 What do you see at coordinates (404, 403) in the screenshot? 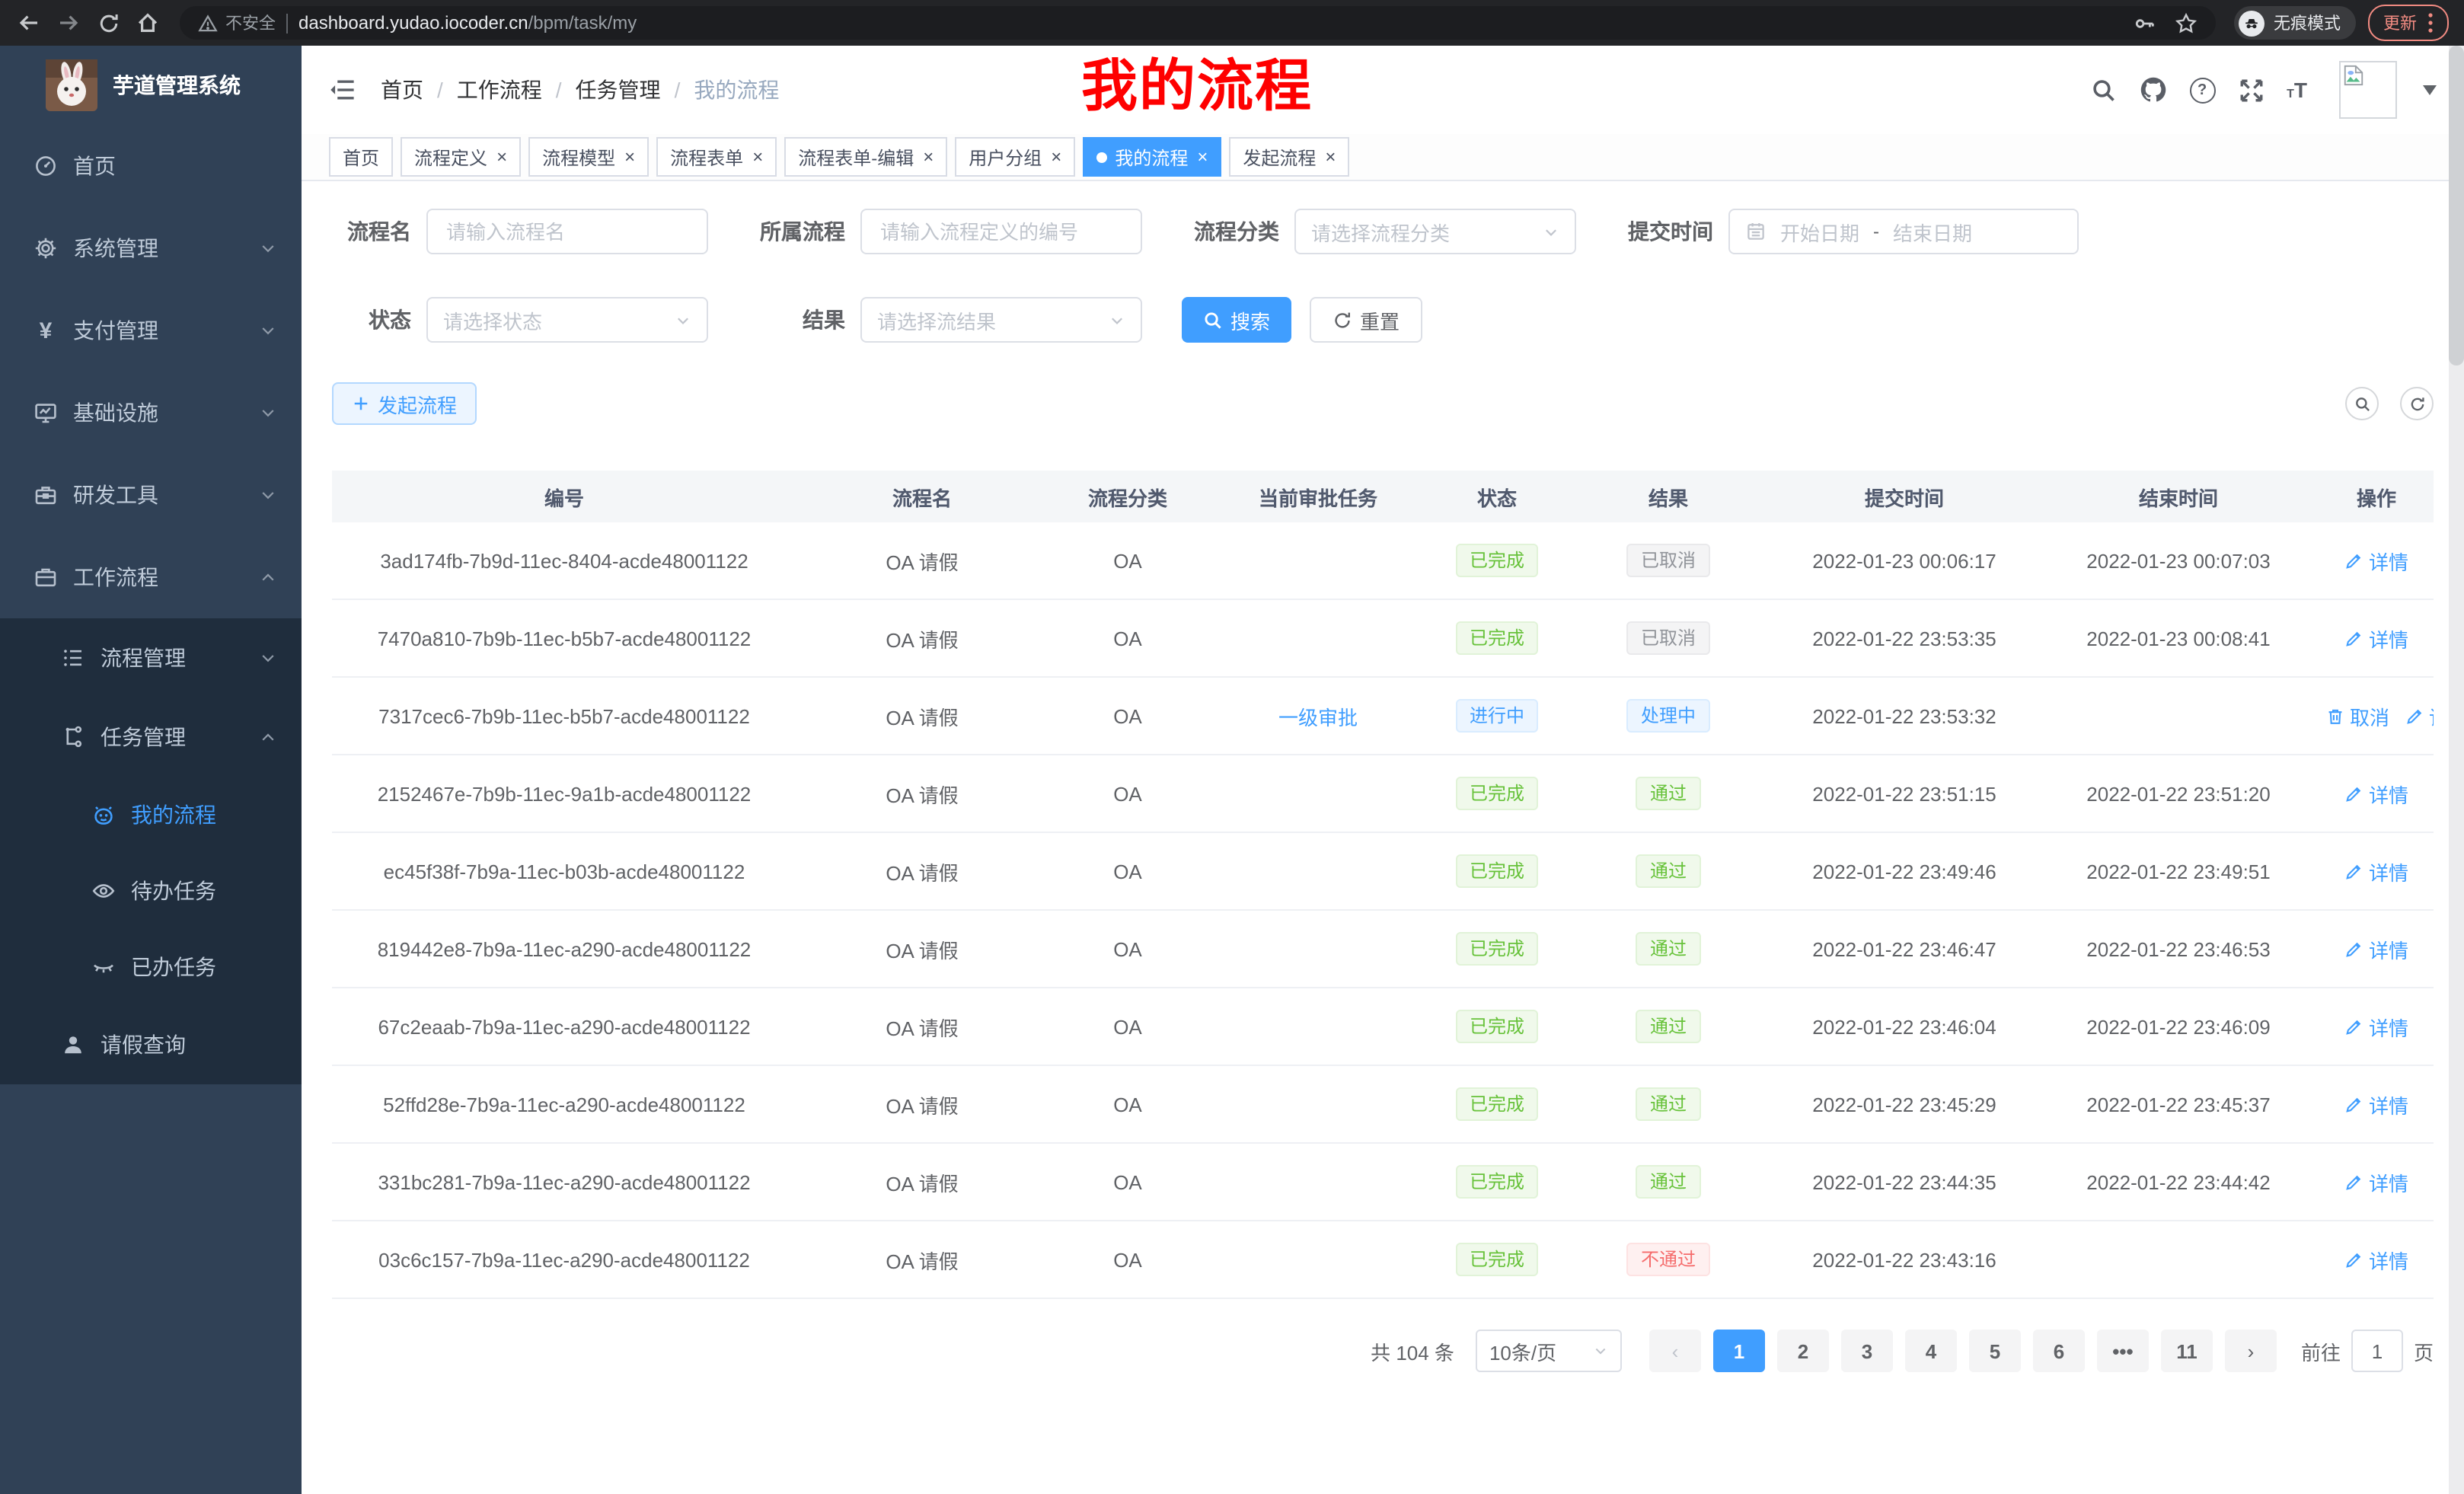
I see `start-process-button: 发起流程` at bounding box center [404, 403].